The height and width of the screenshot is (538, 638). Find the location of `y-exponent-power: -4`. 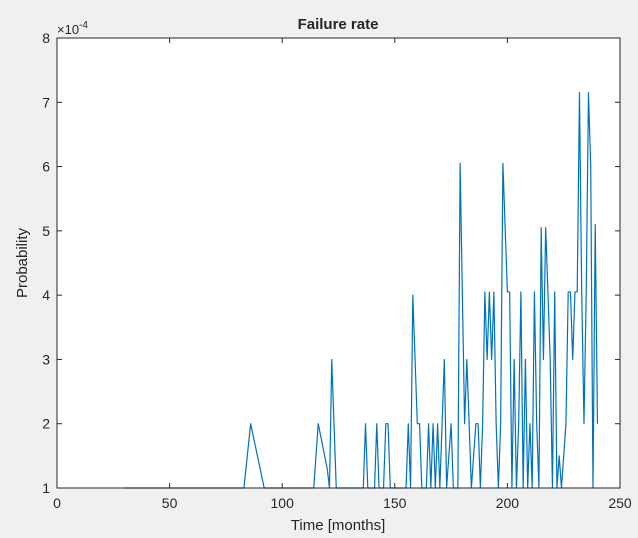

y-exponent-power: -4 is located at coordinates (83, 25).